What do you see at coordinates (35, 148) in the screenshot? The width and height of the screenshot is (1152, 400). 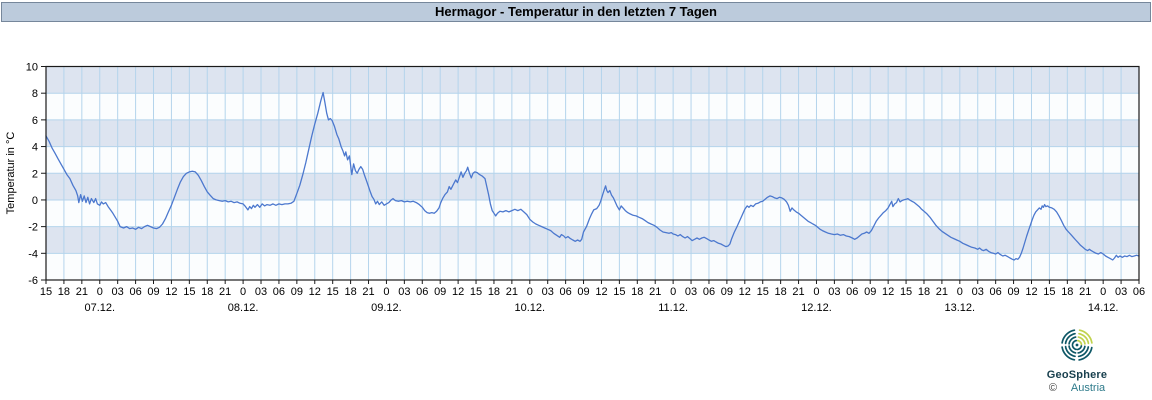 I see `y-tick-label: 4` at bounding box center [35, 148].